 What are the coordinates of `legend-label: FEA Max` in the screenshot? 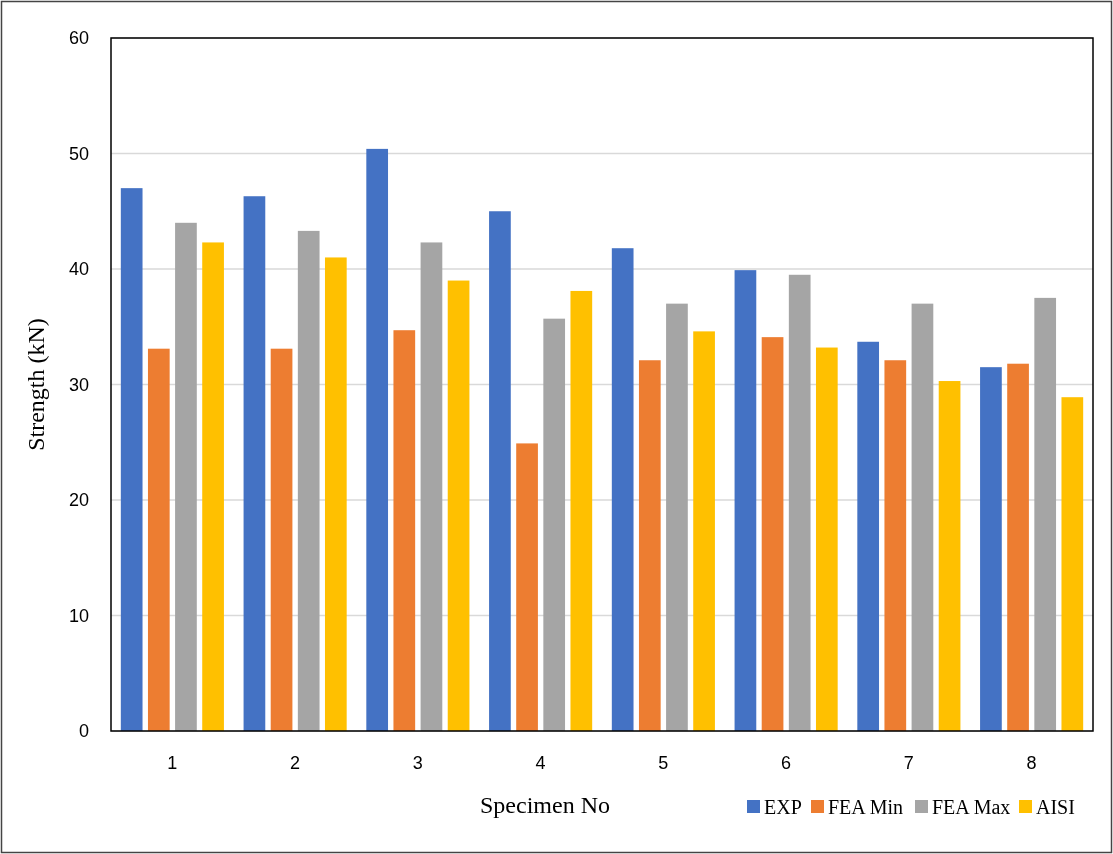 It's located at (971, 807).